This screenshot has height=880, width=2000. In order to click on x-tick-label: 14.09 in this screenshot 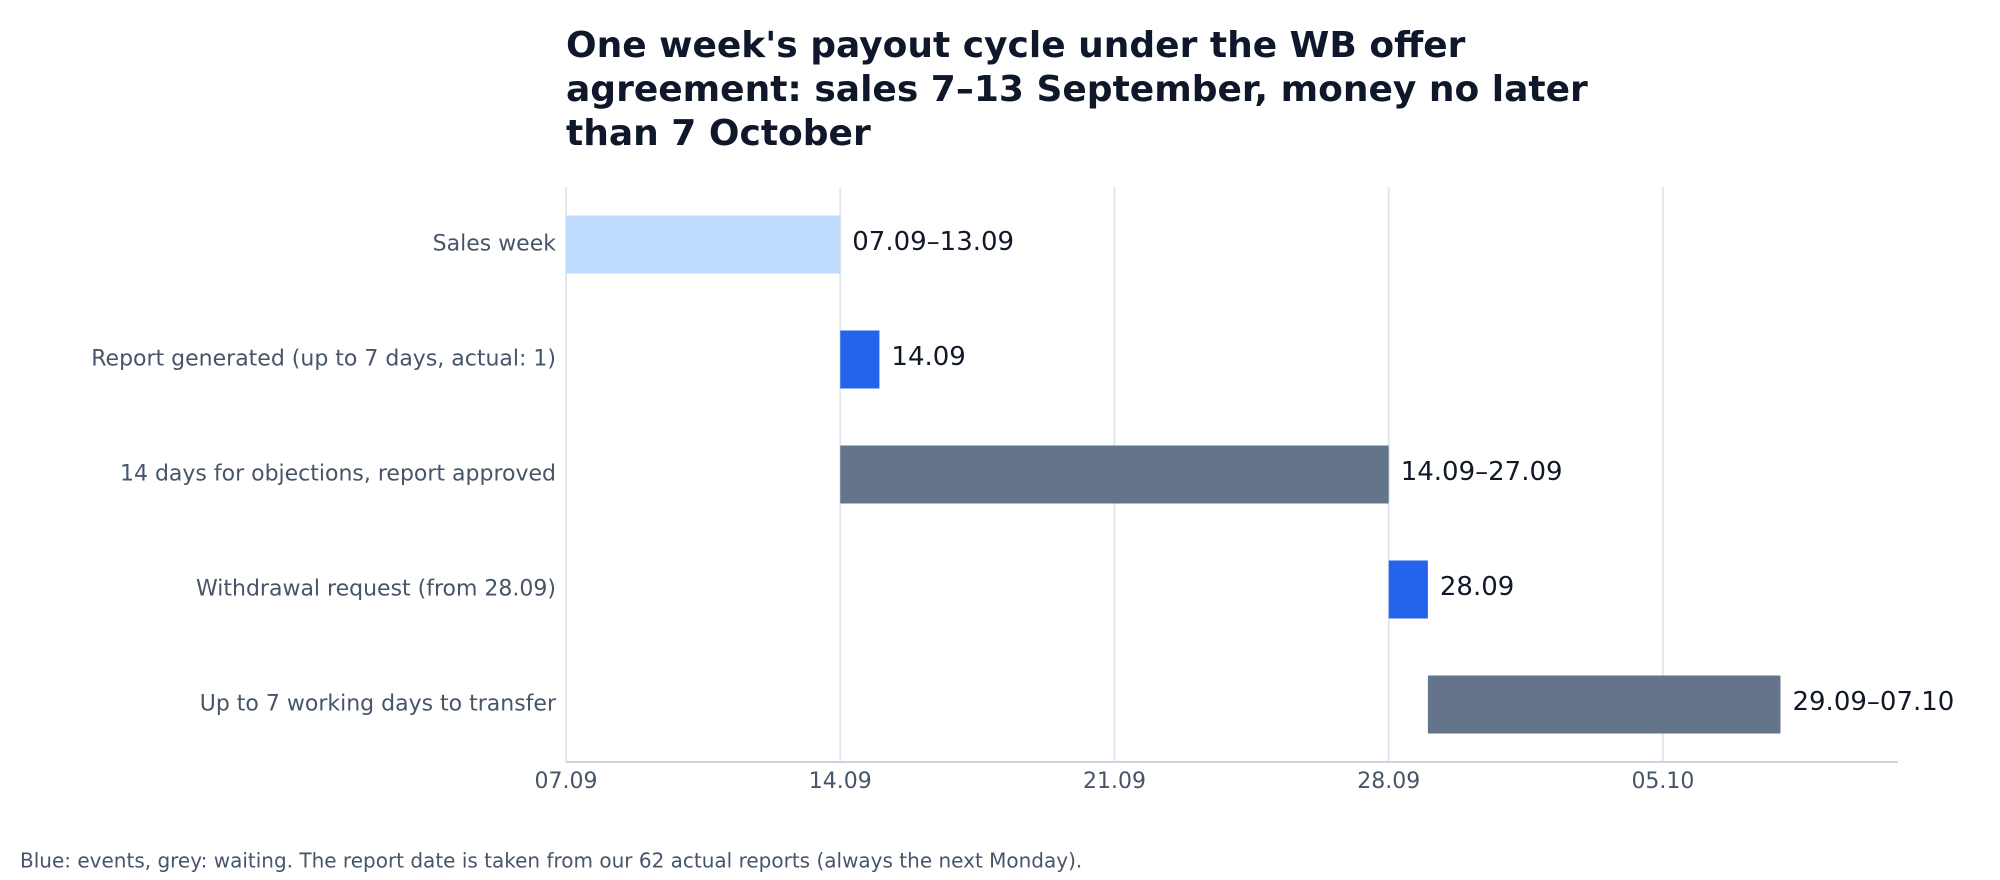, I will do `click(840, 781)`.